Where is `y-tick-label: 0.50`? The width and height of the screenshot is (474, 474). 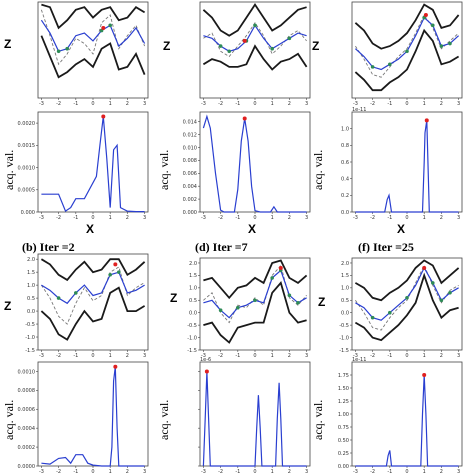
y-tick-label: 0.50 is located at coordinates (343, 441).